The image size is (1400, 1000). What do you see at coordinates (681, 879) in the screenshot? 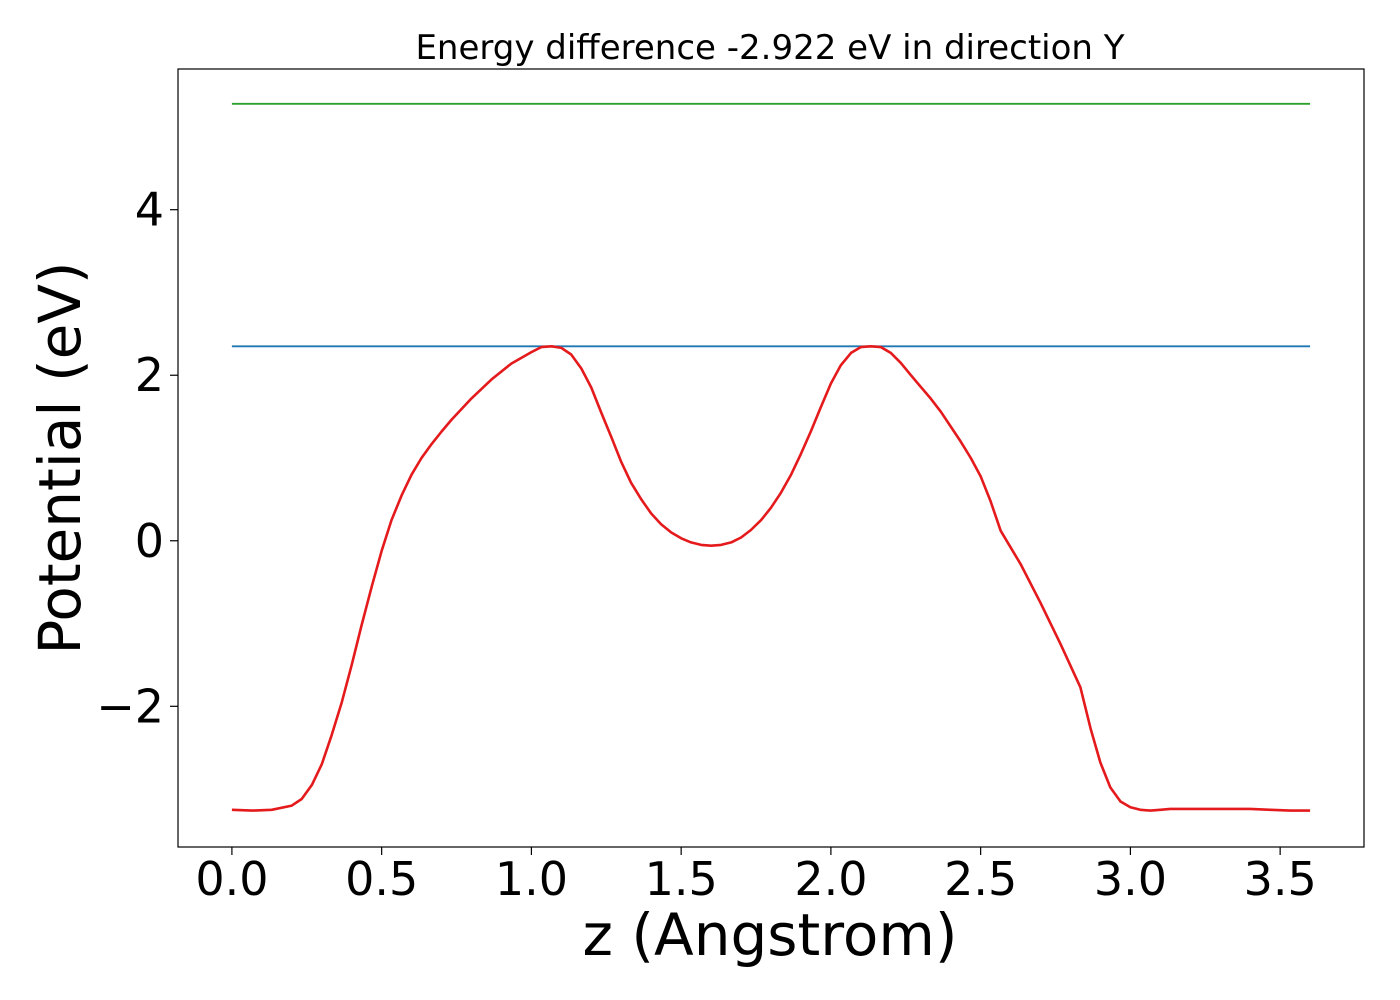
I see `x-tick-label: 1.5` at bounding box center [681, 879].